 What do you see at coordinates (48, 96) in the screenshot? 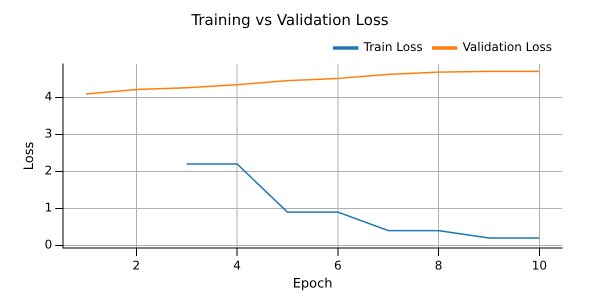
I see `y-tick-label: 4` at bounding box center [48, 96].